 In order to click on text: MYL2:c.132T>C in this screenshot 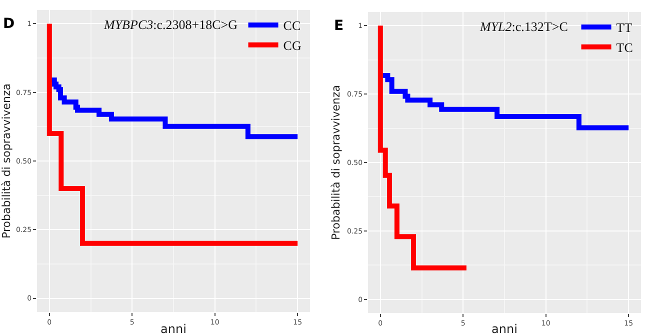, I will do `click(523, 26)`.